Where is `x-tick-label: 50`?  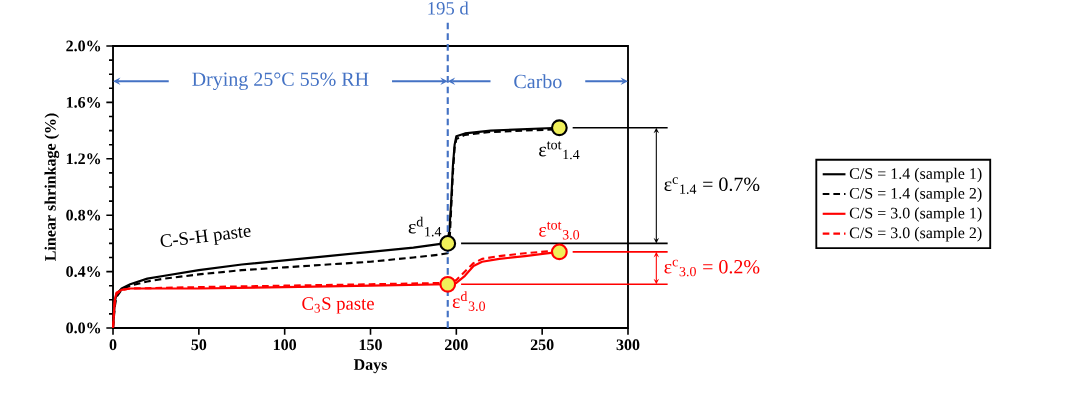
x-tick-label: 50 is located at coordinates (199, 345).